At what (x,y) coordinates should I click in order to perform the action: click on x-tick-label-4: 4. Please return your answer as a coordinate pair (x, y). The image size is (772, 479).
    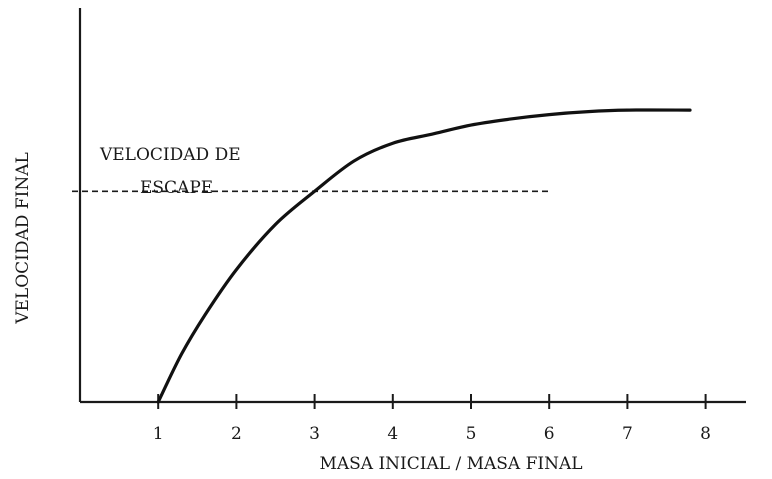
    Looking at the image, I should click on (392, 434).